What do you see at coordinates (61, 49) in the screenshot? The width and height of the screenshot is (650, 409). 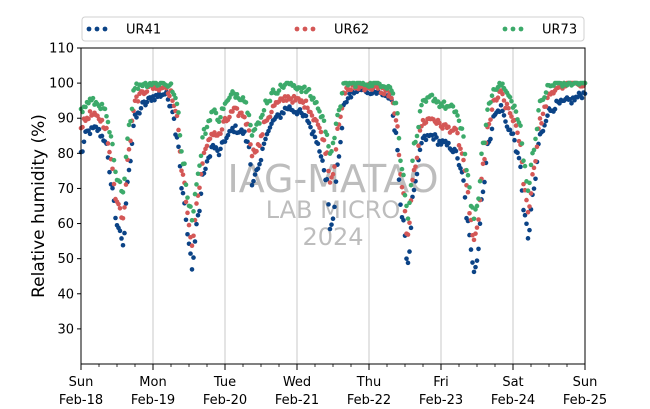 I see `y-tick-label: 110` at bounding box center [61, 49].